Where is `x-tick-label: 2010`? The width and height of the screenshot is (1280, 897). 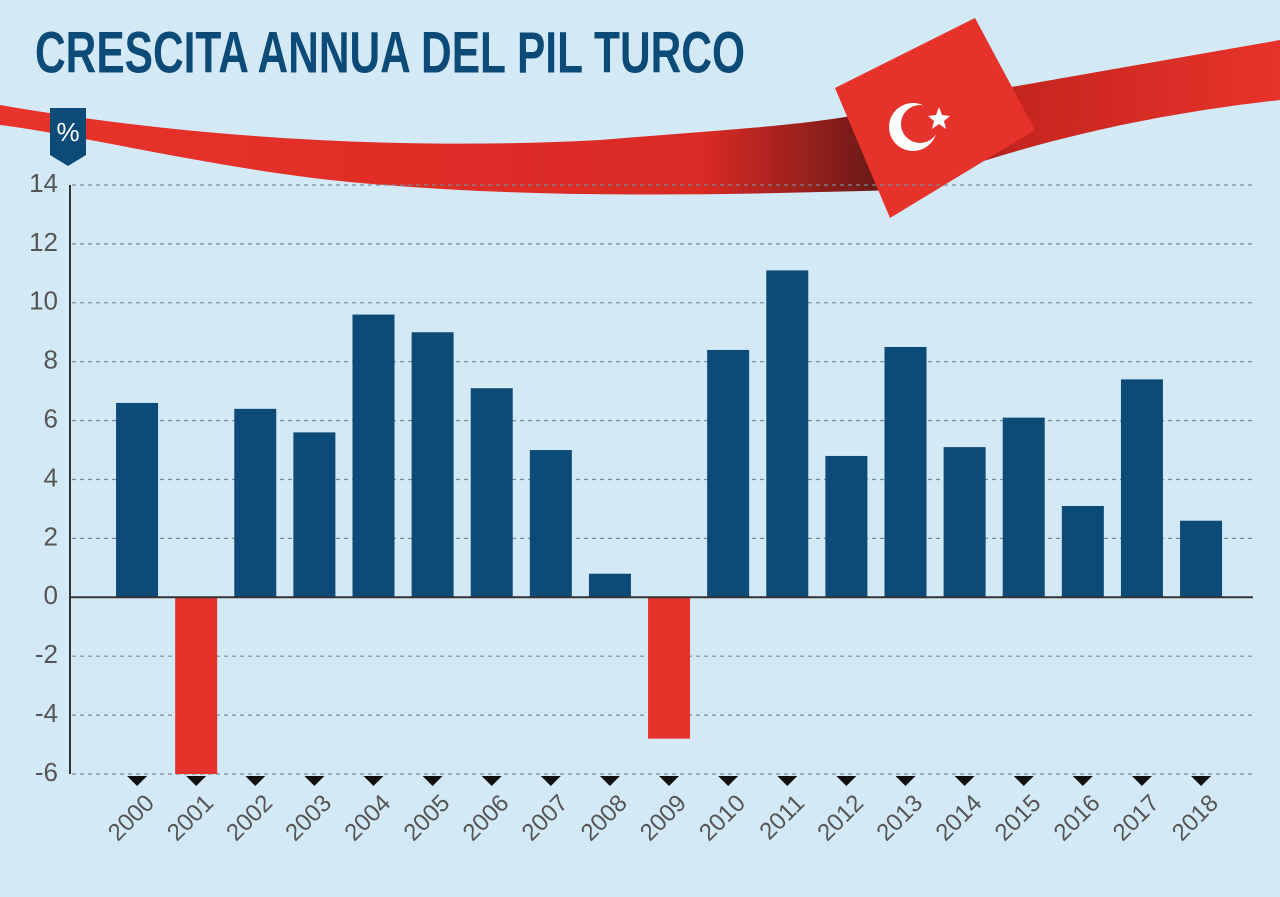
x-tick-label: 2010 is located at coordinates (722, 818).